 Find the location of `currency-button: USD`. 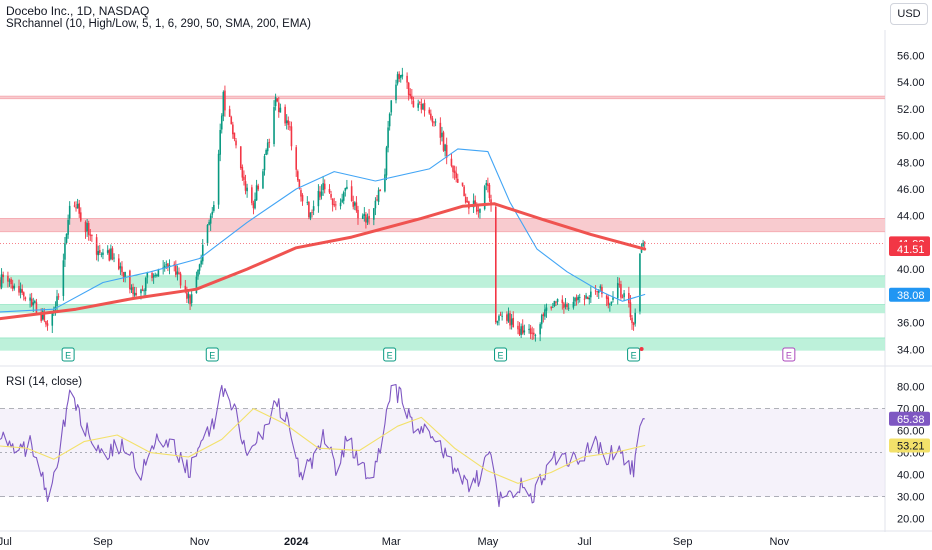

currency-button: USD is located at coordinates (909, 14).